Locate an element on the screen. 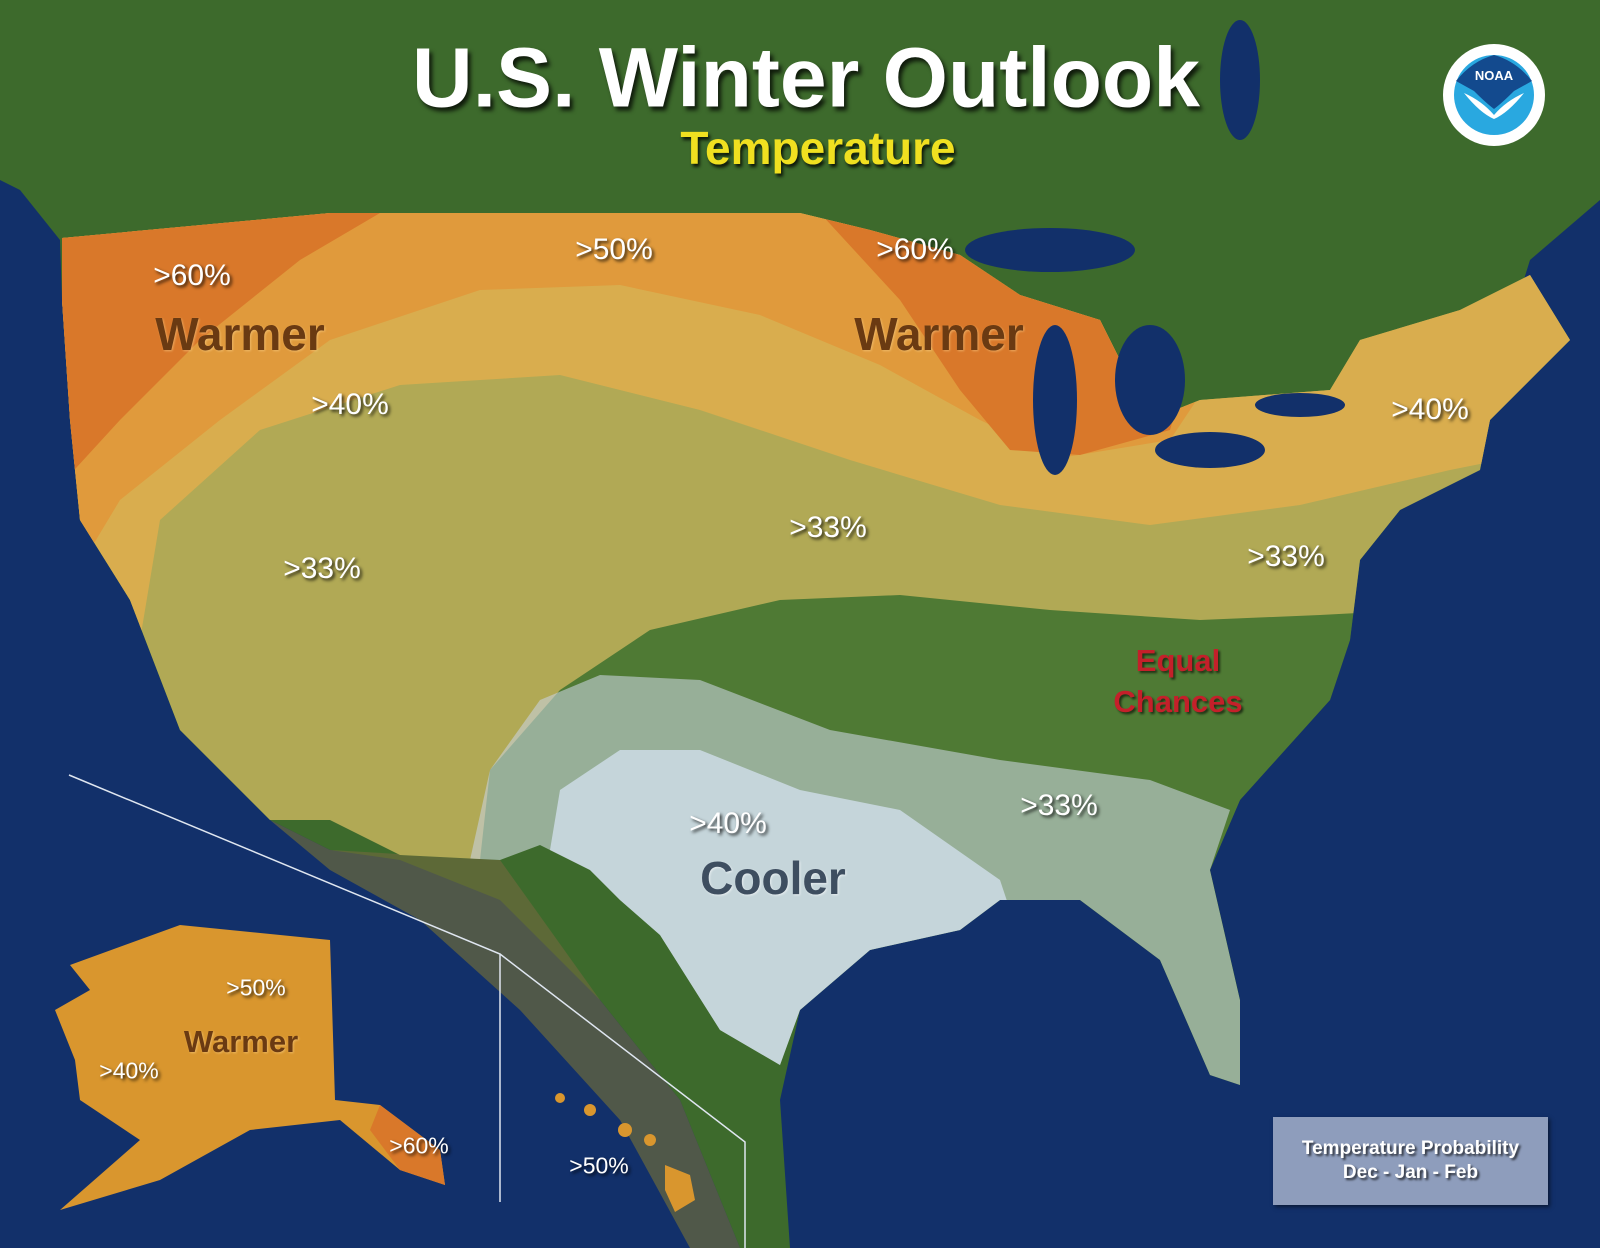  label-warmer-33-west: >33% is located at coordinates (322, 568).